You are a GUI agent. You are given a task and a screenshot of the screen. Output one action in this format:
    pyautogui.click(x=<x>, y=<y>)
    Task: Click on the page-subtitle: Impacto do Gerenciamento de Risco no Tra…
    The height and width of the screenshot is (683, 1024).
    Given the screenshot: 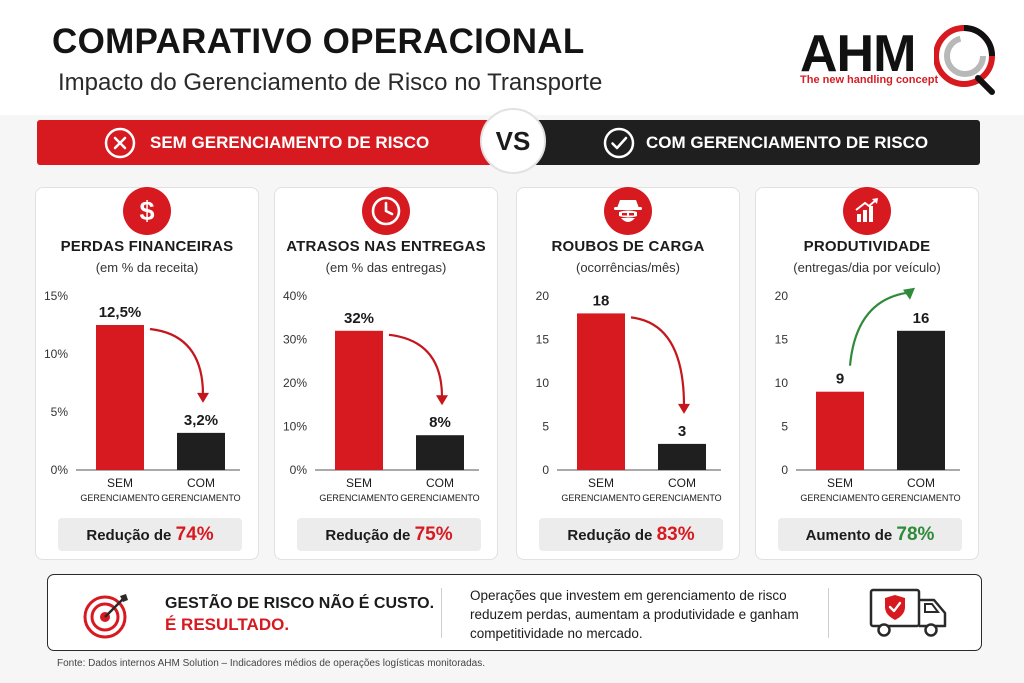 What is the action you would take?
    pyautogui.click(x=330, y=82)
    